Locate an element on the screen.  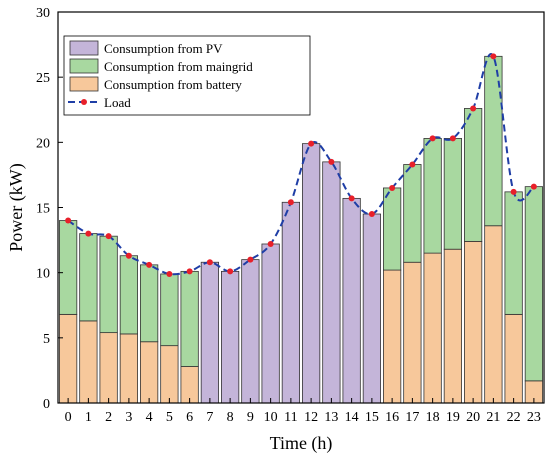
y-tick-label-5: 5 is located at coordinates (46, 339).